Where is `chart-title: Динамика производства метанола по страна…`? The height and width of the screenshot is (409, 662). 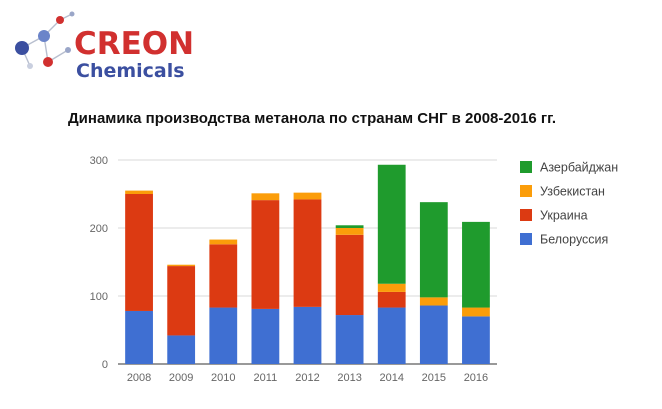
chart-title: Динамика производства метанола по страна… is located at coordinates (312, 118).